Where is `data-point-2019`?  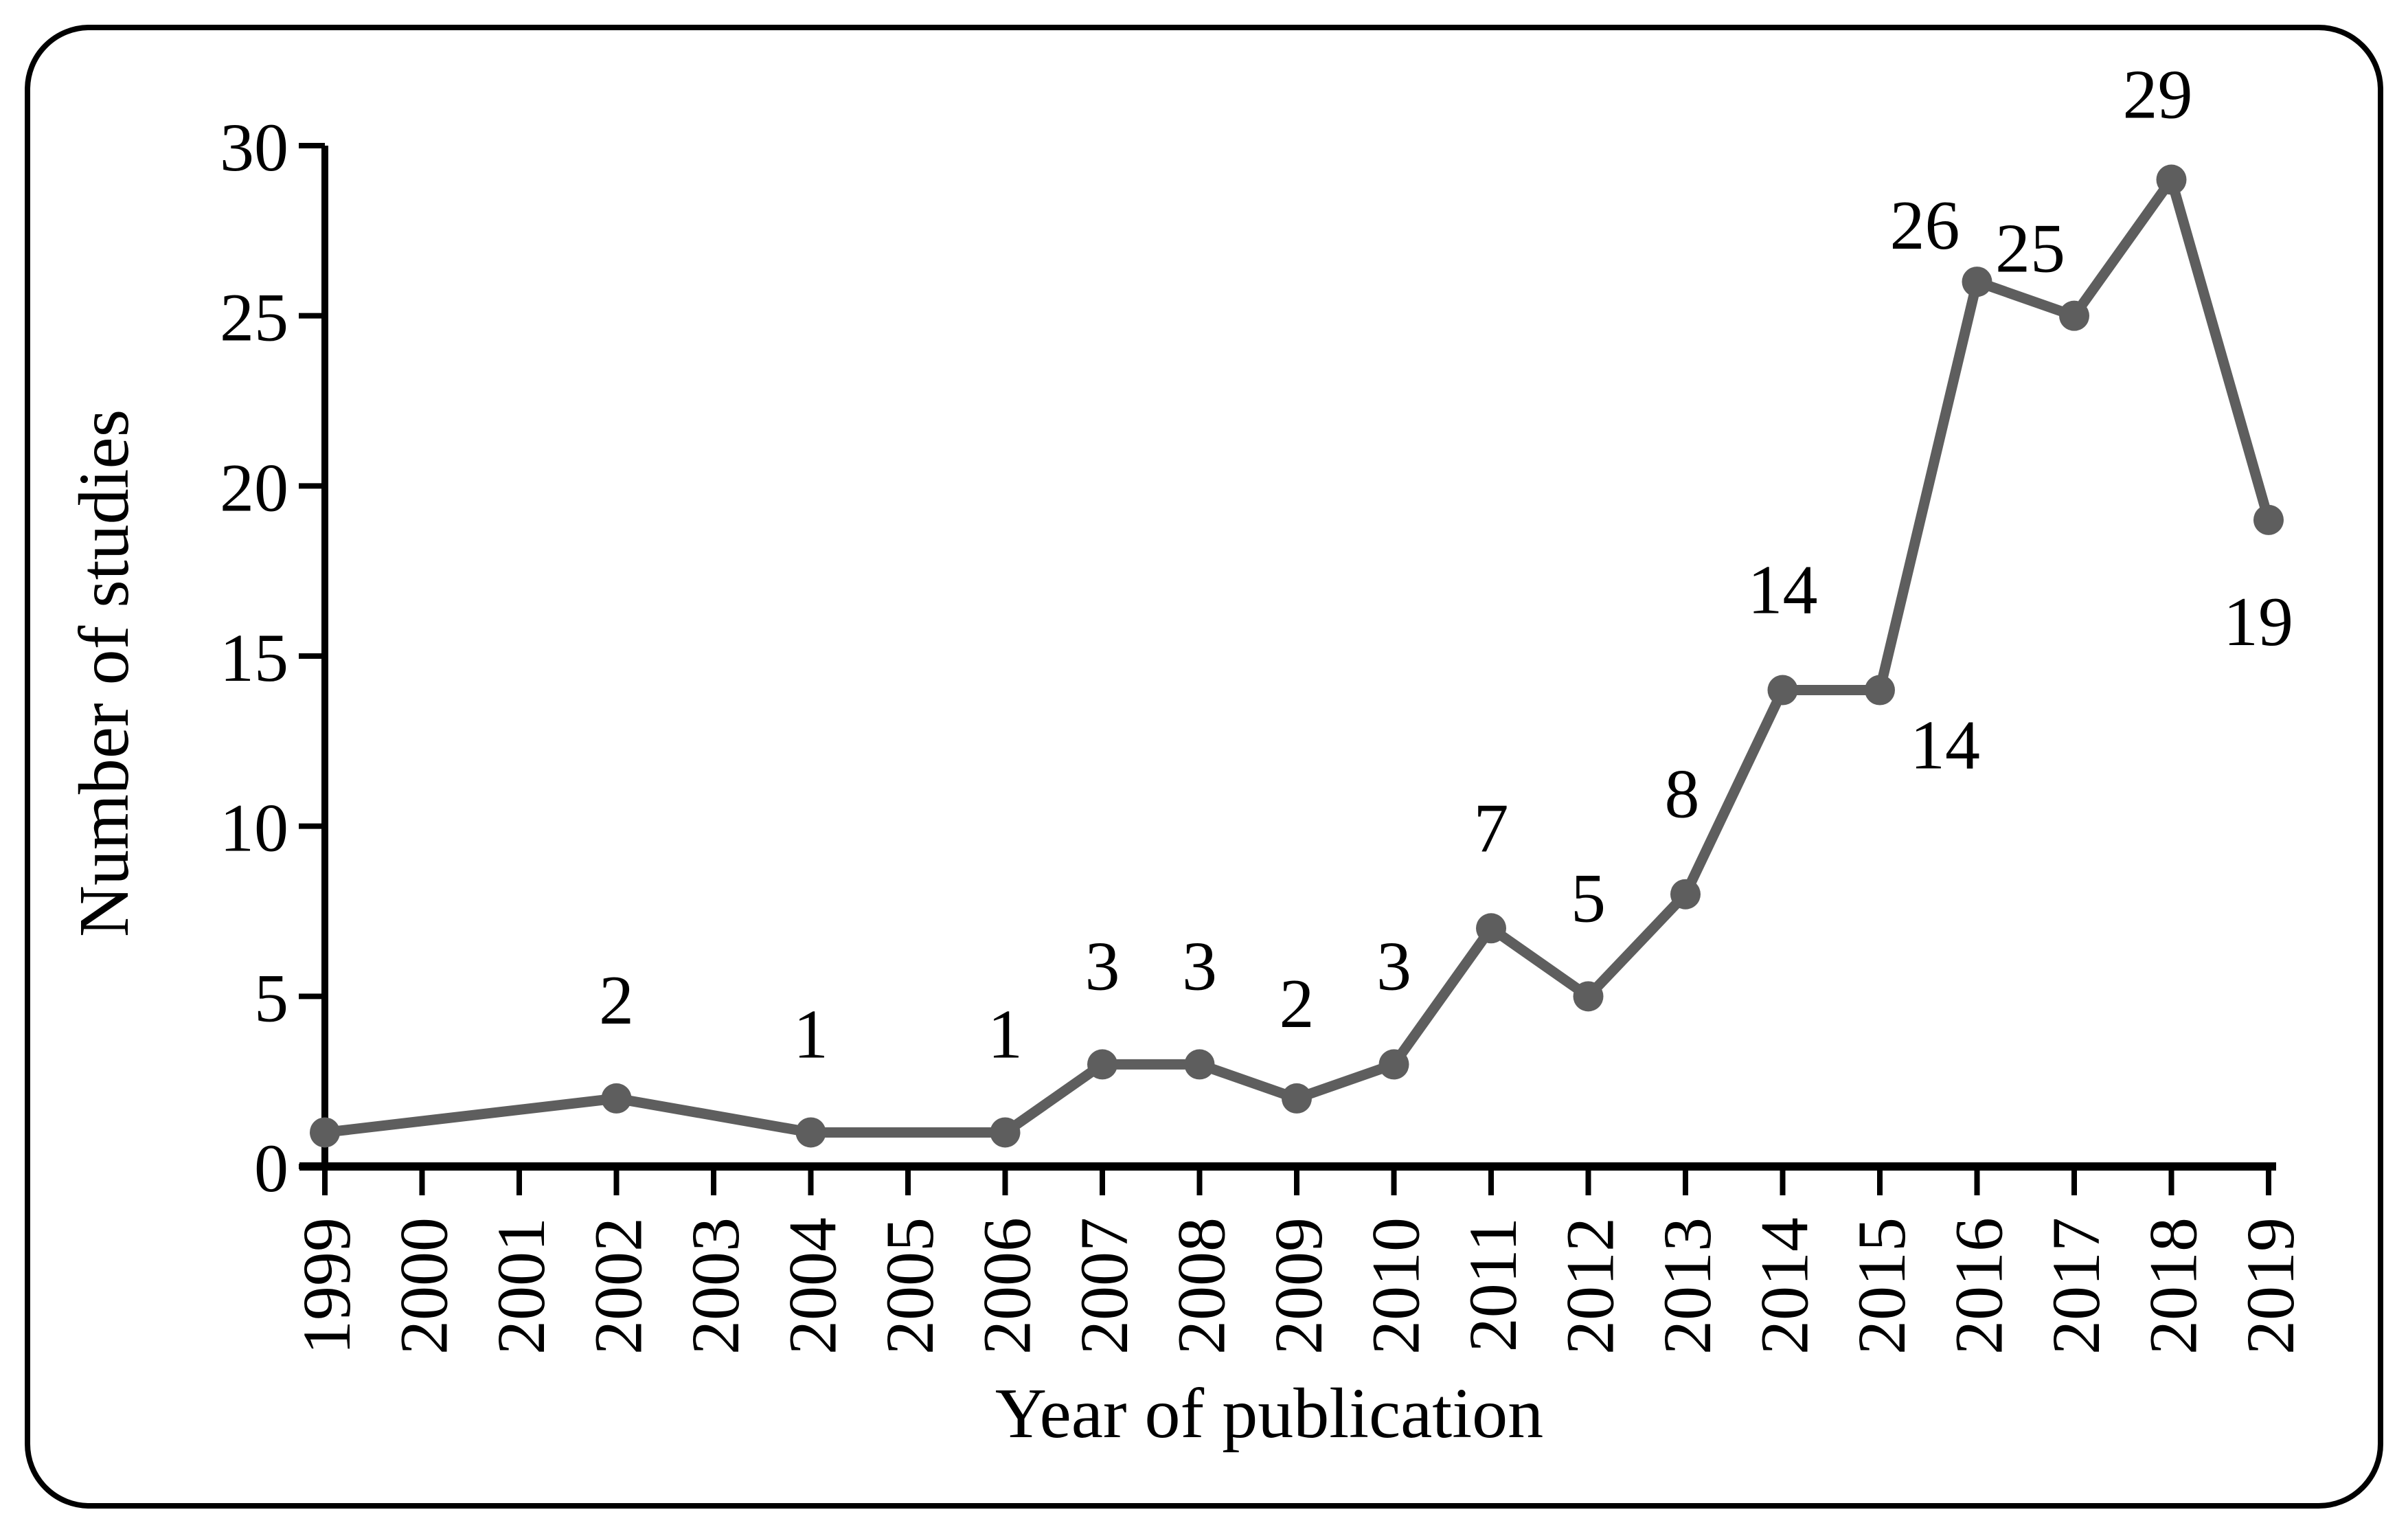
data-point-2019 is located at coordinates (2268, 519).